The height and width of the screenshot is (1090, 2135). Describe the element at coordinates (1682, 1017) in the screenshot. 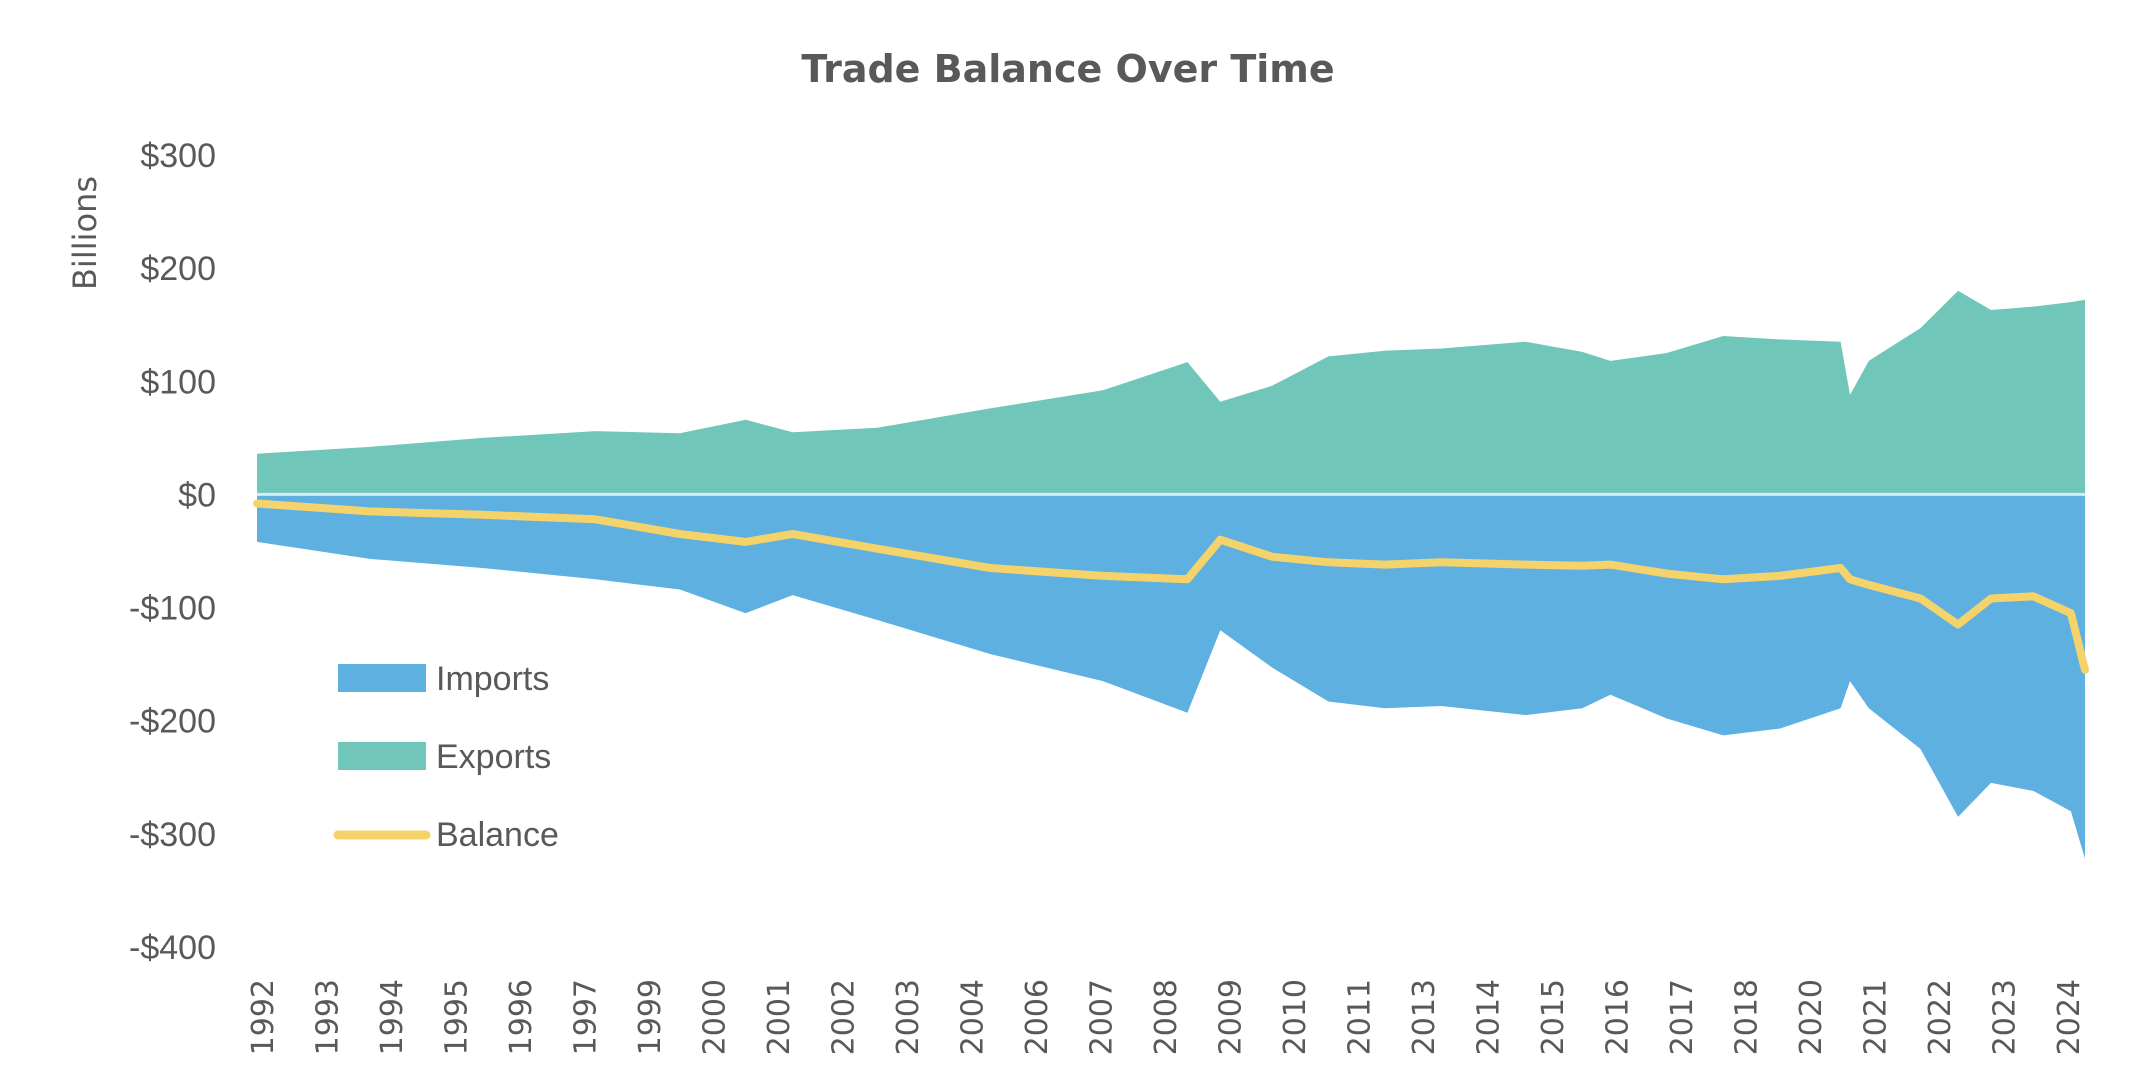

I see `x-tick-label: 2017` at that location.